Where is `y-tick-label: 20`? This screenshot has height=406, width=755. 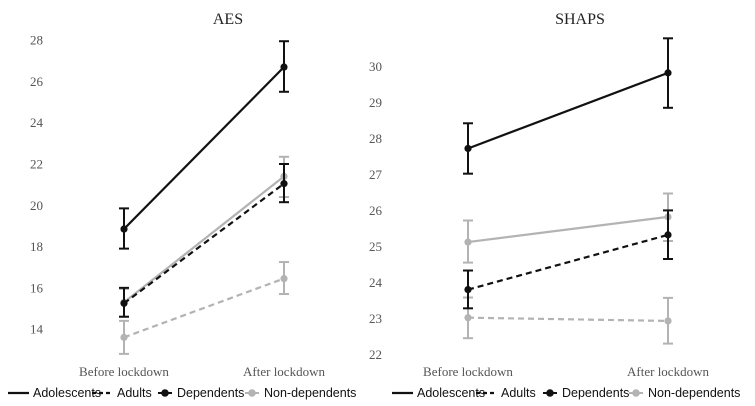
y-tick-label: 20 is located at coordinates (36, 205).